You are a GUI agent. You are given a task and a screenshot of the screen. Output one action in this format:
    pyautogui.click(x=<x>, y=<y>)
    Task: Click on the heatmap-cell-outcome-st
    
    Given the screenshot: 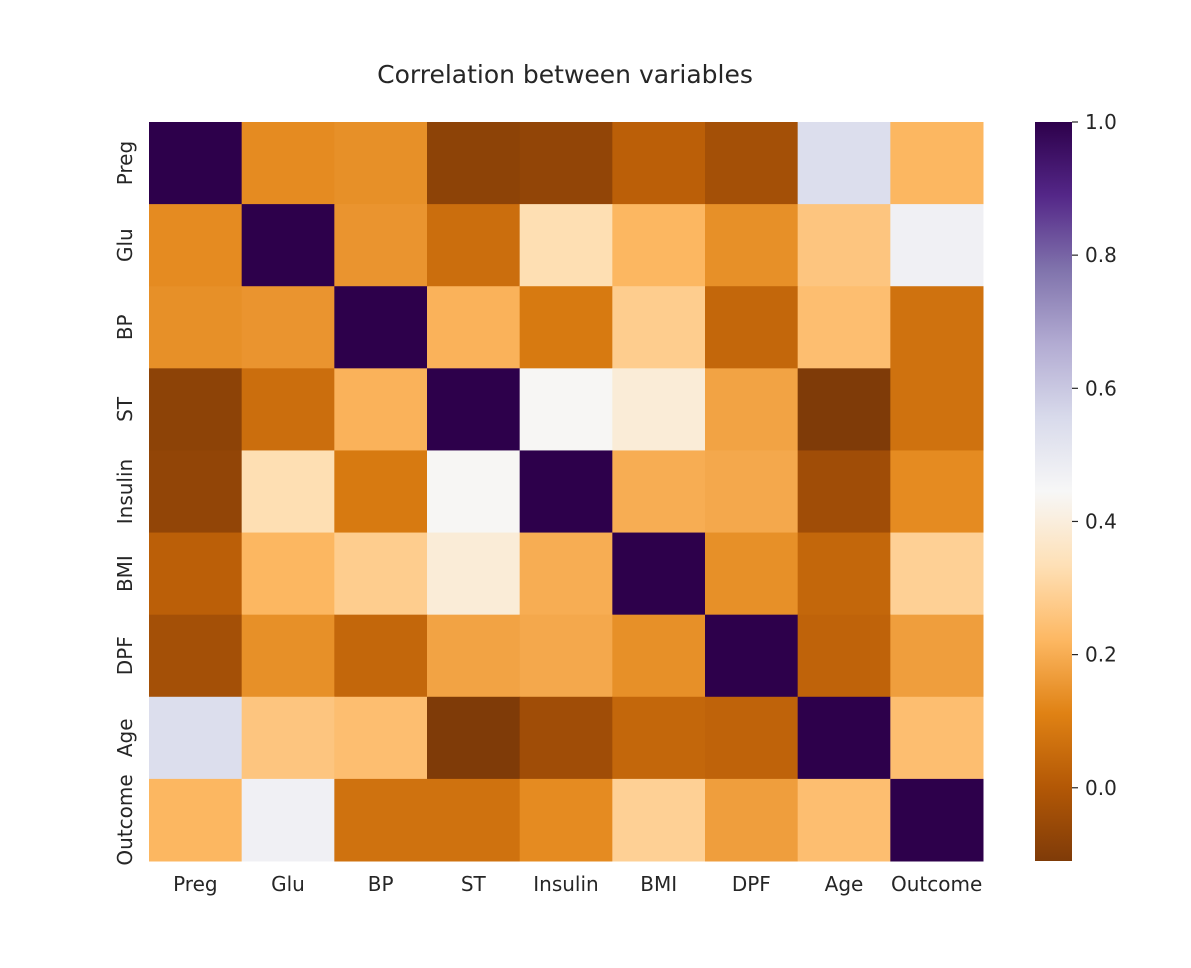 What is the action you would take?
    pyautogui.click(x=474, y=820)
    